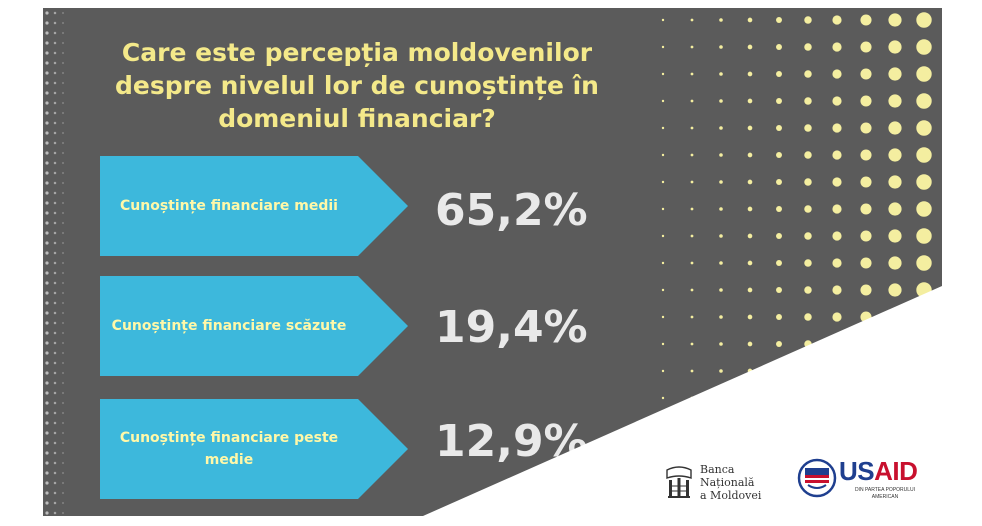 The image size is (982, 526). Describe the element at coordinates (817, 478) in the screenshot. I see `usaid-seal-icon` at that location.